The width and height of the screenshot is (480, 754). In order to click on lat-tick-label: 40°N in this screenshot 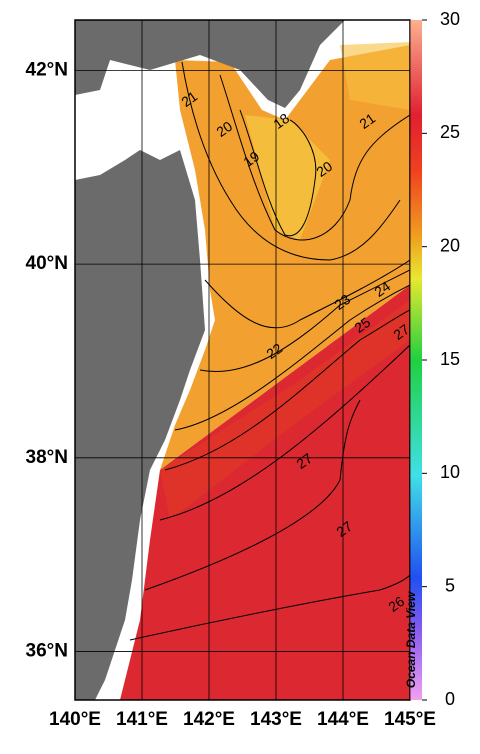, I will do `click(47, 263)`.